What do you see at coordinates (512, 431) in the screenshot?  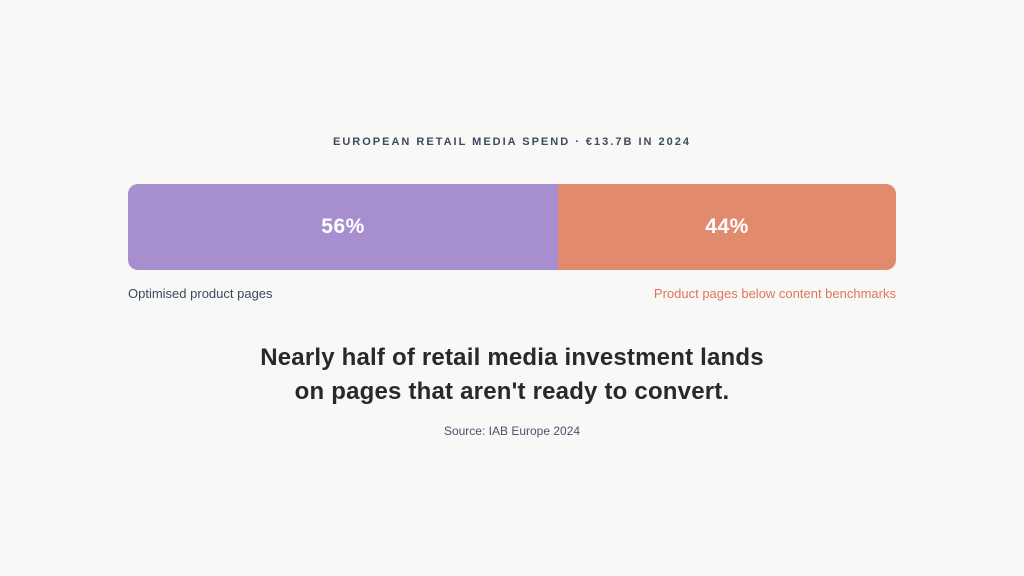 I see `source-attribution: Source: IAB Europe 2024` at bounding box center [512, 431].